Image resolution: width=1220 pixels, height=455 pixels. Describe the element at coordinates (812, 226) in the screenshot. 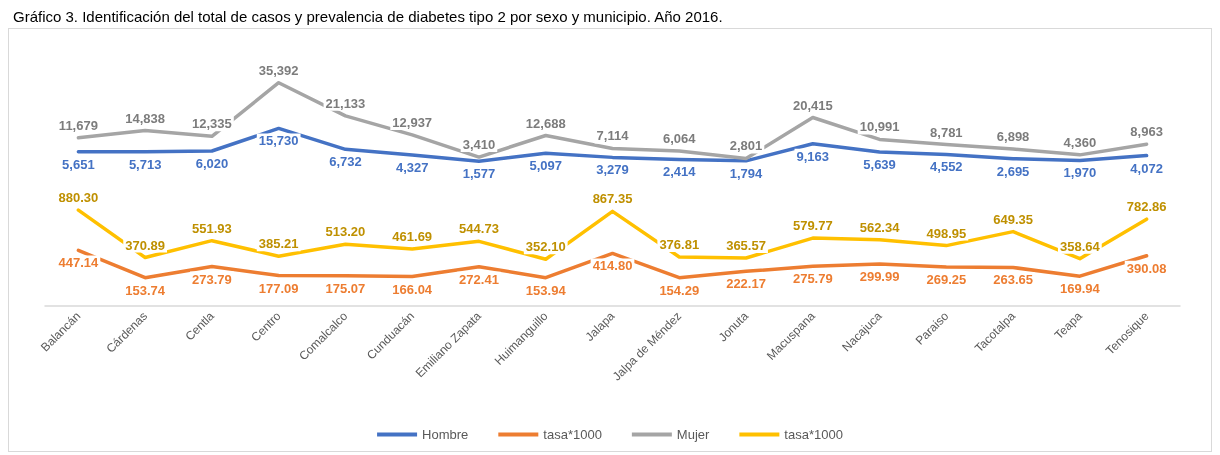

I see `data-label: 579.77` at that location.